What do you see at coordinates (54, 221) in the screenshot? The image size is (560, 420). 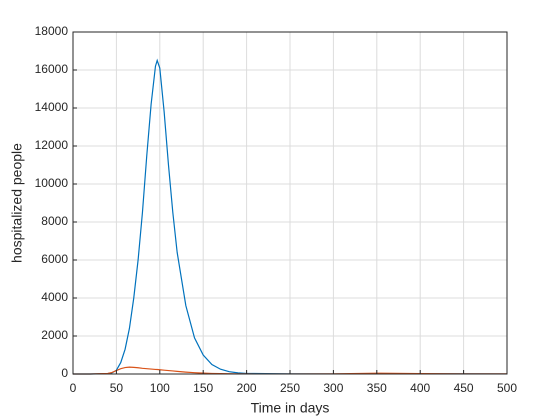 I see `y-tick-label: 8000` at bounding box center [54, 221].